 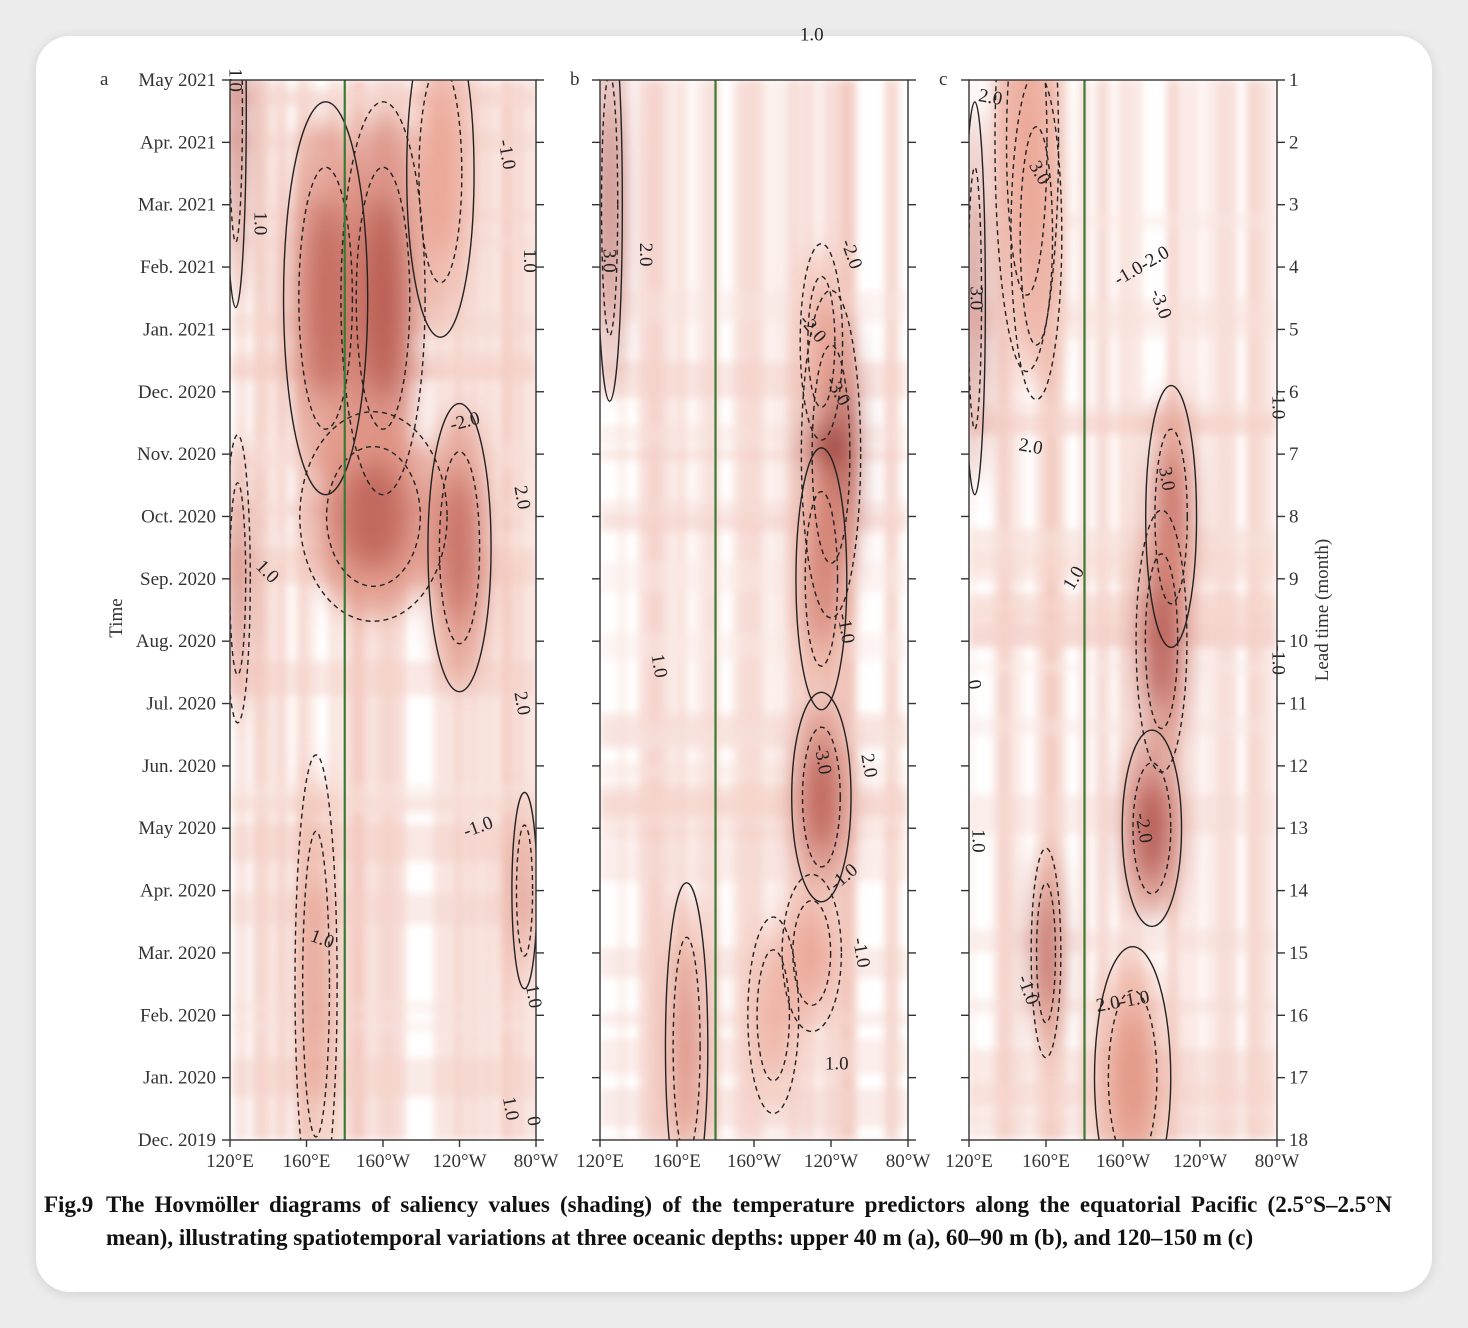 What do you see at coordinates (178, 267) in the screenshot?
I see `y-tick-label-left: Feb. 2021` at bounding box center [178, 267].